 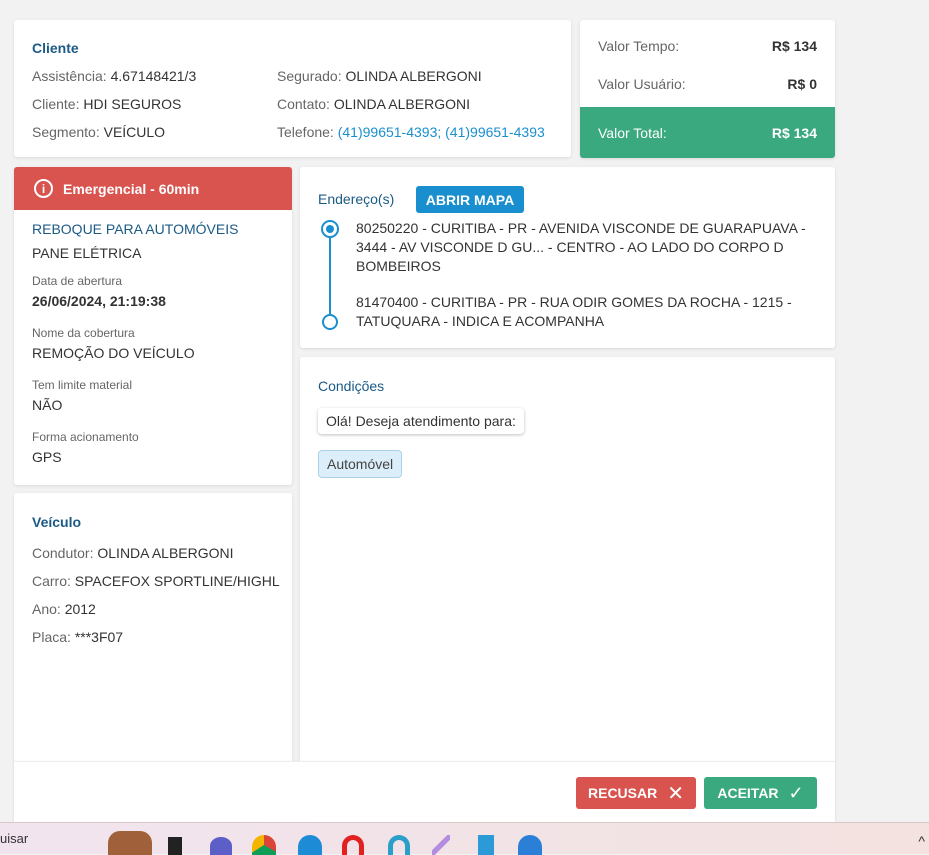 I want to click on feather-icon, so click(x=441, y=845).